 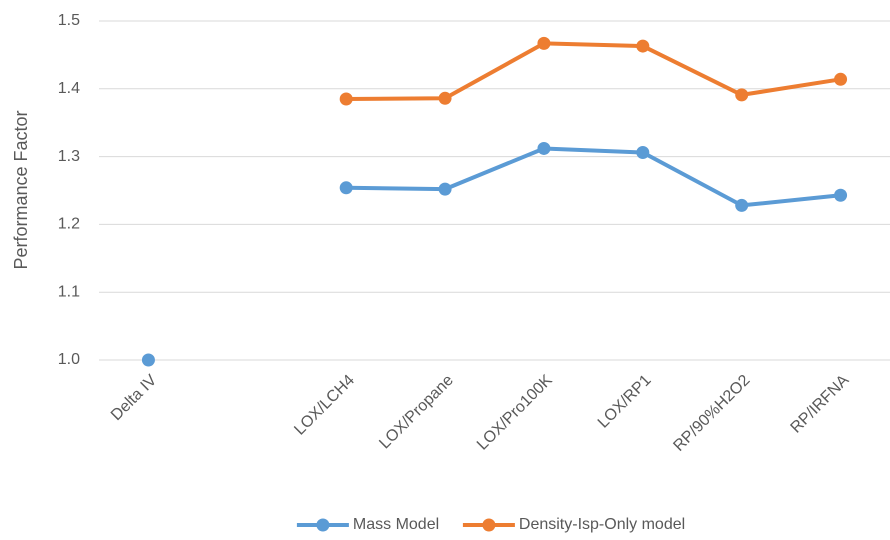 What do you see at coordinates (515, 413) in the screenshot?
I see `x-tick-label: LOX/Pro100K` at bounding box center [515, 413].